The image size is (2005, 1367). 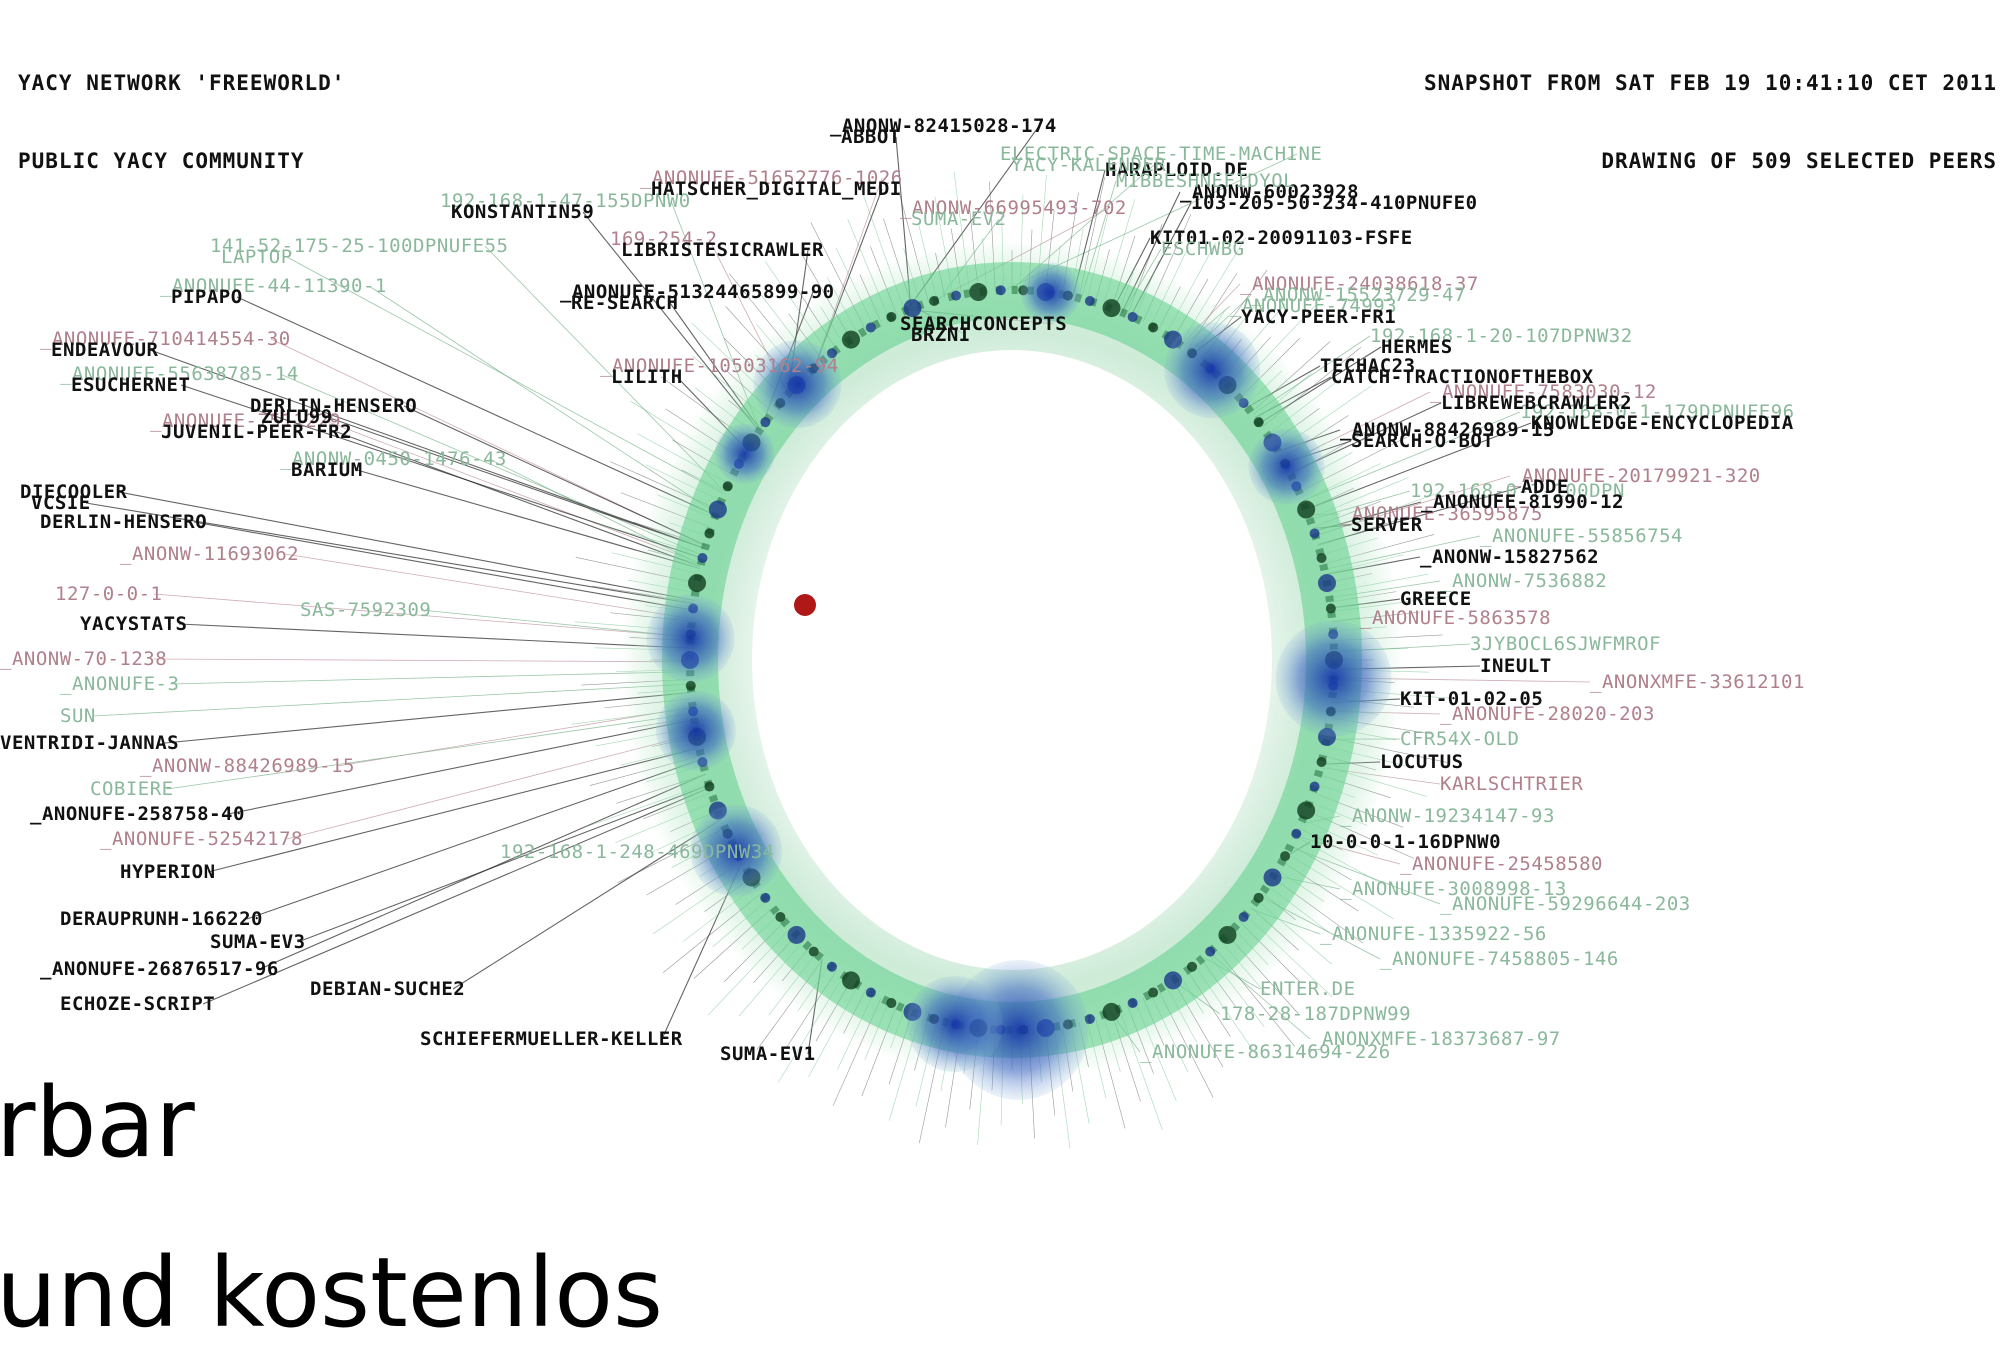 I want to click on peer-label-junior: LAPTOP, so click(x=257, y=257).